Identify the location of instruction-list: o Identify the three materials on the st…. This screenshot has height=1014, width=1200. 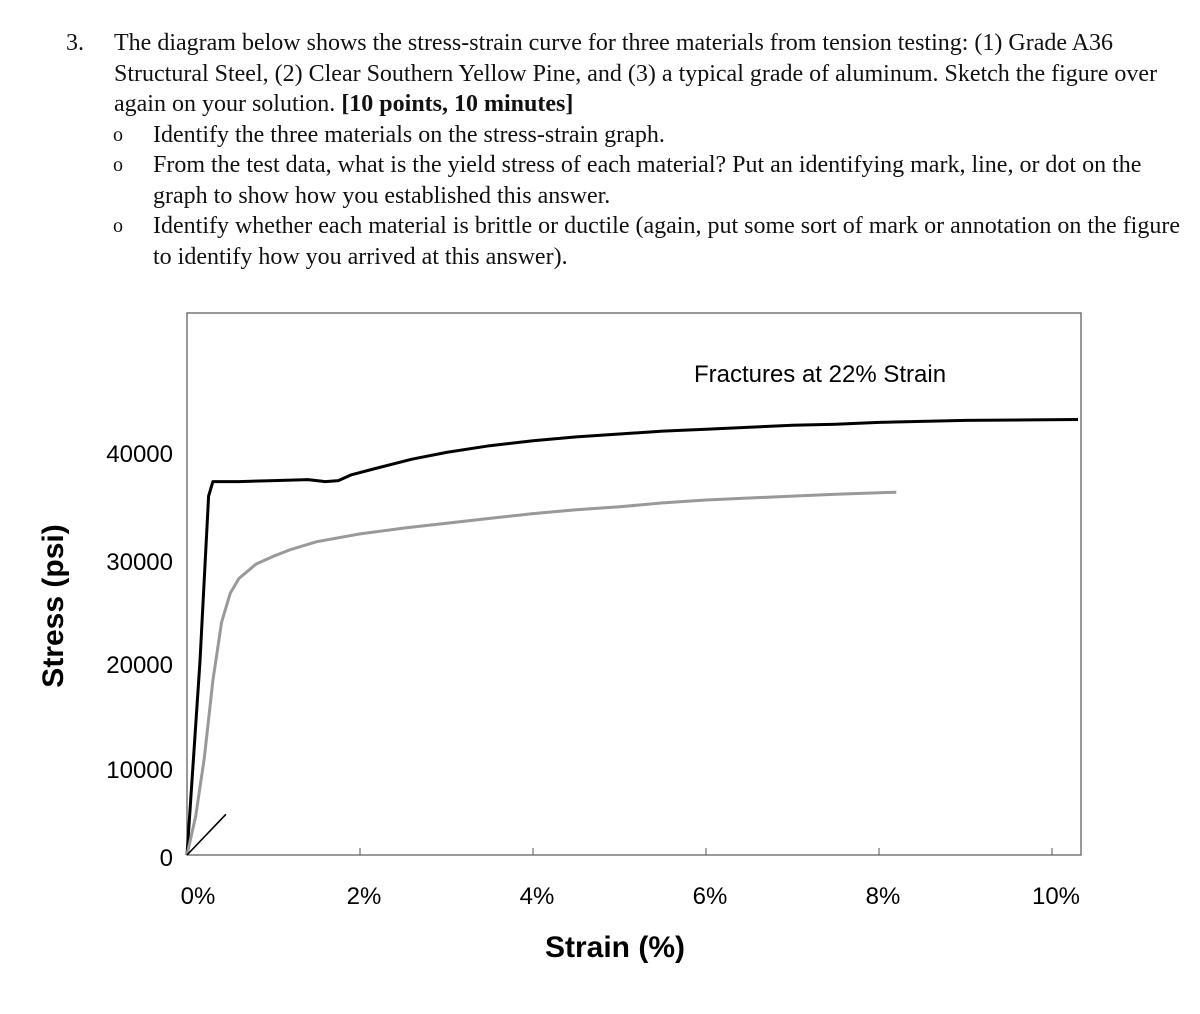
(628, 196).